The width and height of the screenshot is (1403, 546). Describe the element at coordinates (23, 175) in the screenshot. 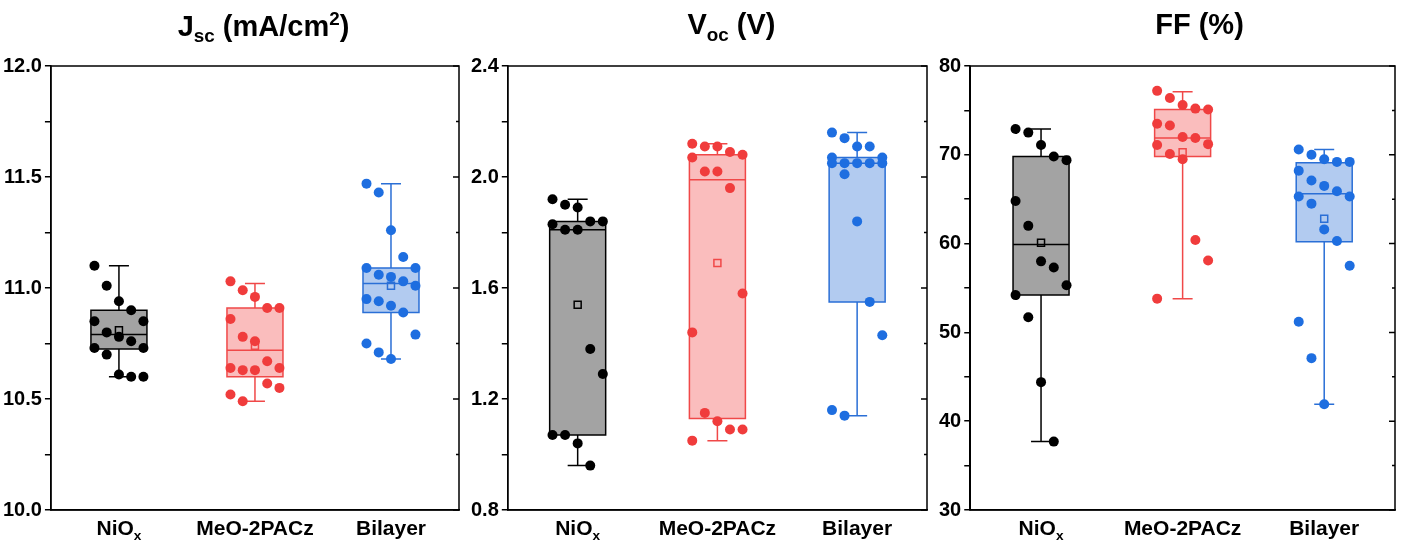

I see `y-tick-label: 11.5` at that location.